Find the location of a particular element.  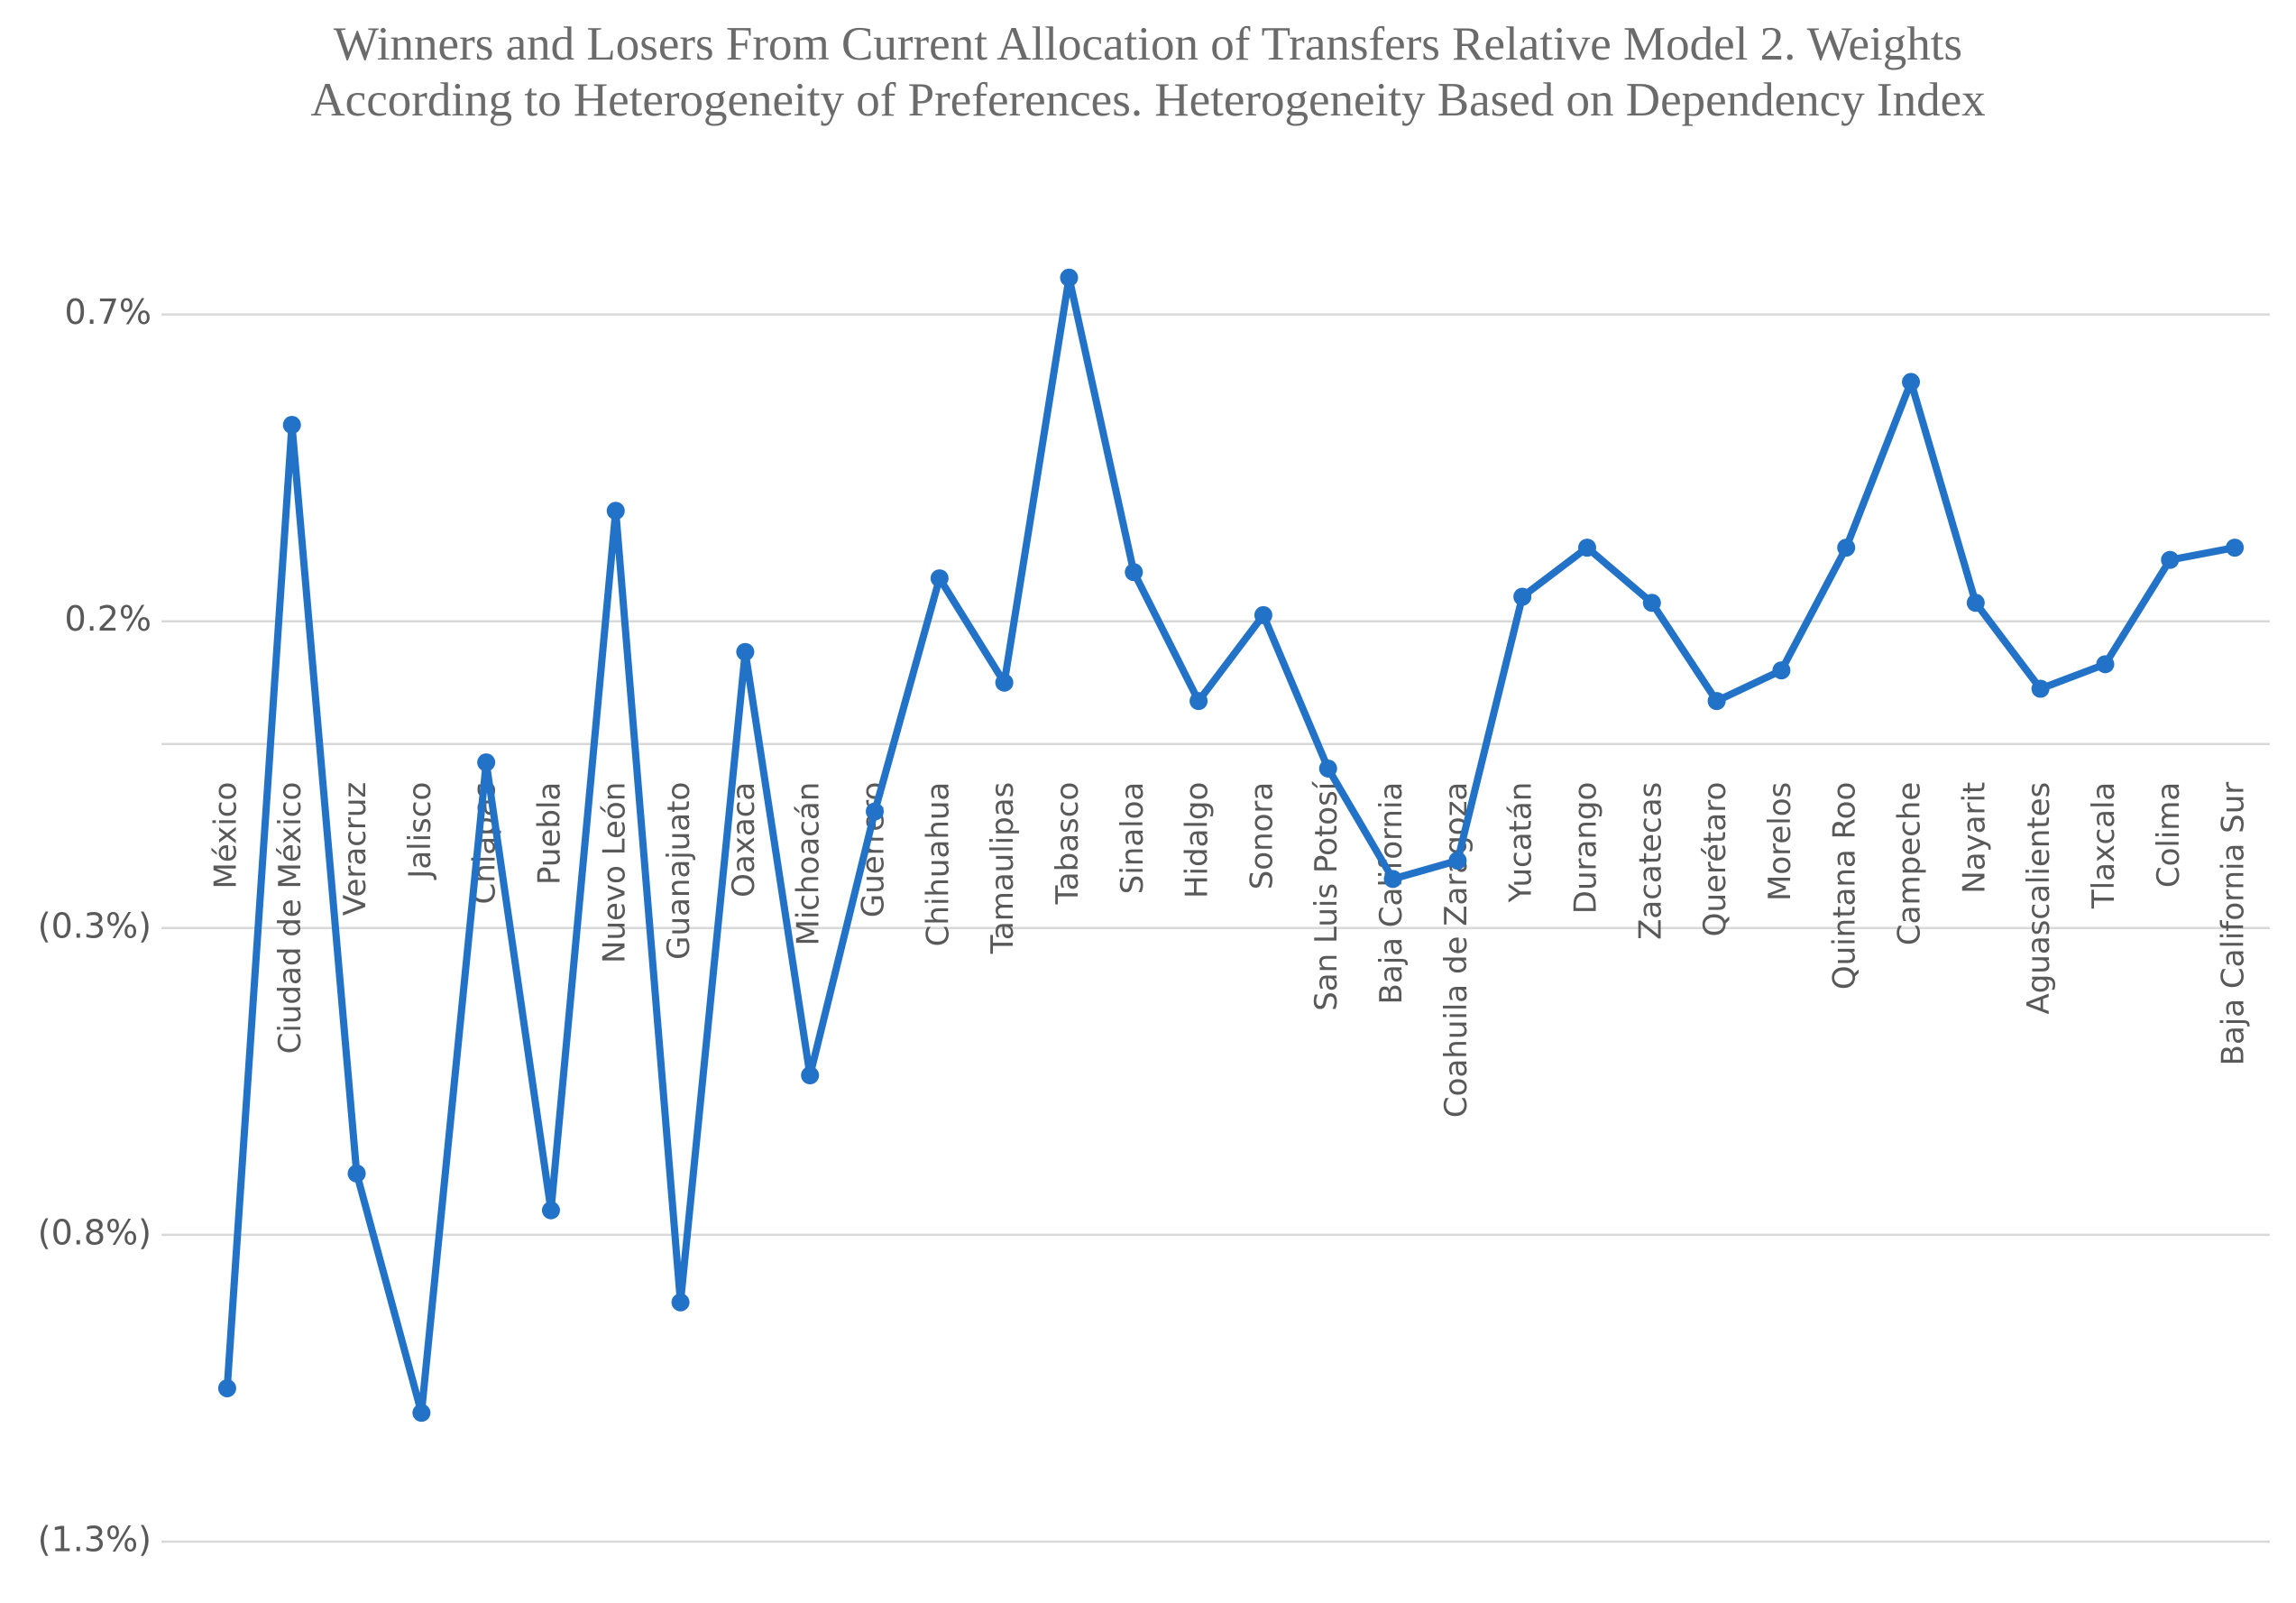

x-tick-label: Guanajuato is located at coordinates (679, 871).